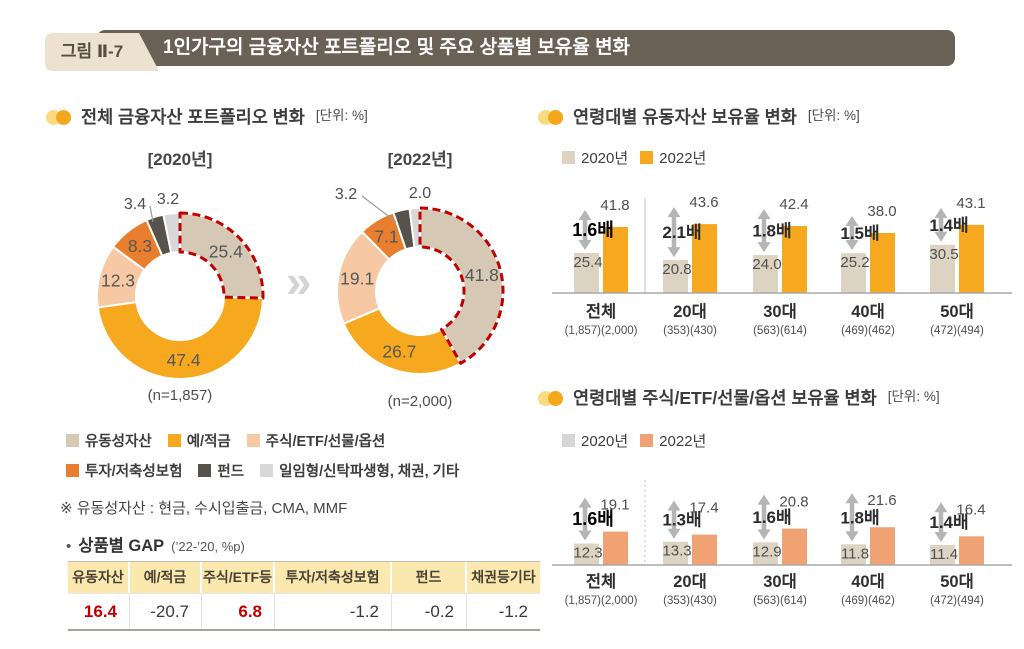 The width and height of the screenshot is (1024, 649). What do you see at coordinates (304, 611) in the screenshot?
I see `gap-value-row: 16.4 -20.7 6.8 -1.2 -0.2 -1.2` at bounding box center [304, 611].